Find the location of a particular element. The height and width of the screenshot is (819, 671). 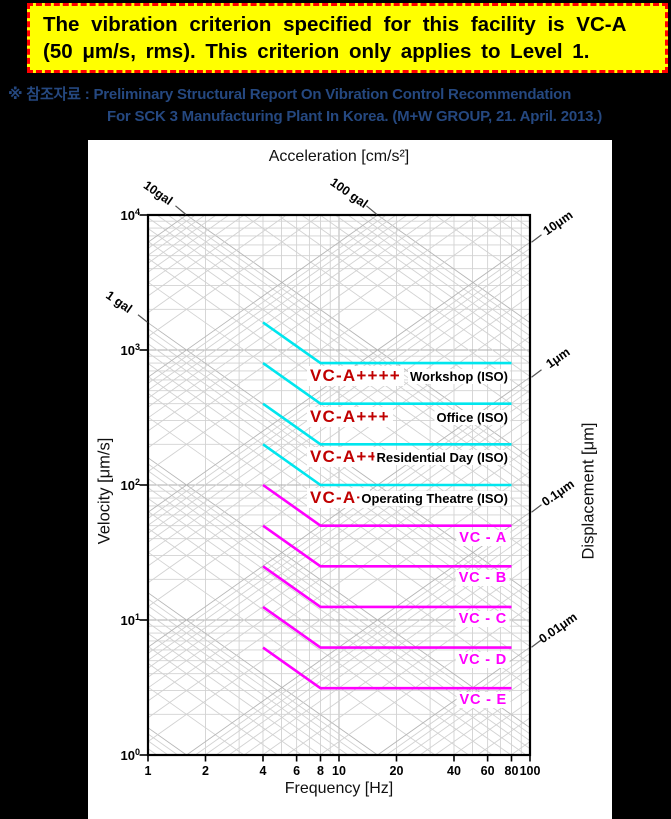

iso-curve-name-label: Workshop (ISO) is located at coordinates (459, 377).